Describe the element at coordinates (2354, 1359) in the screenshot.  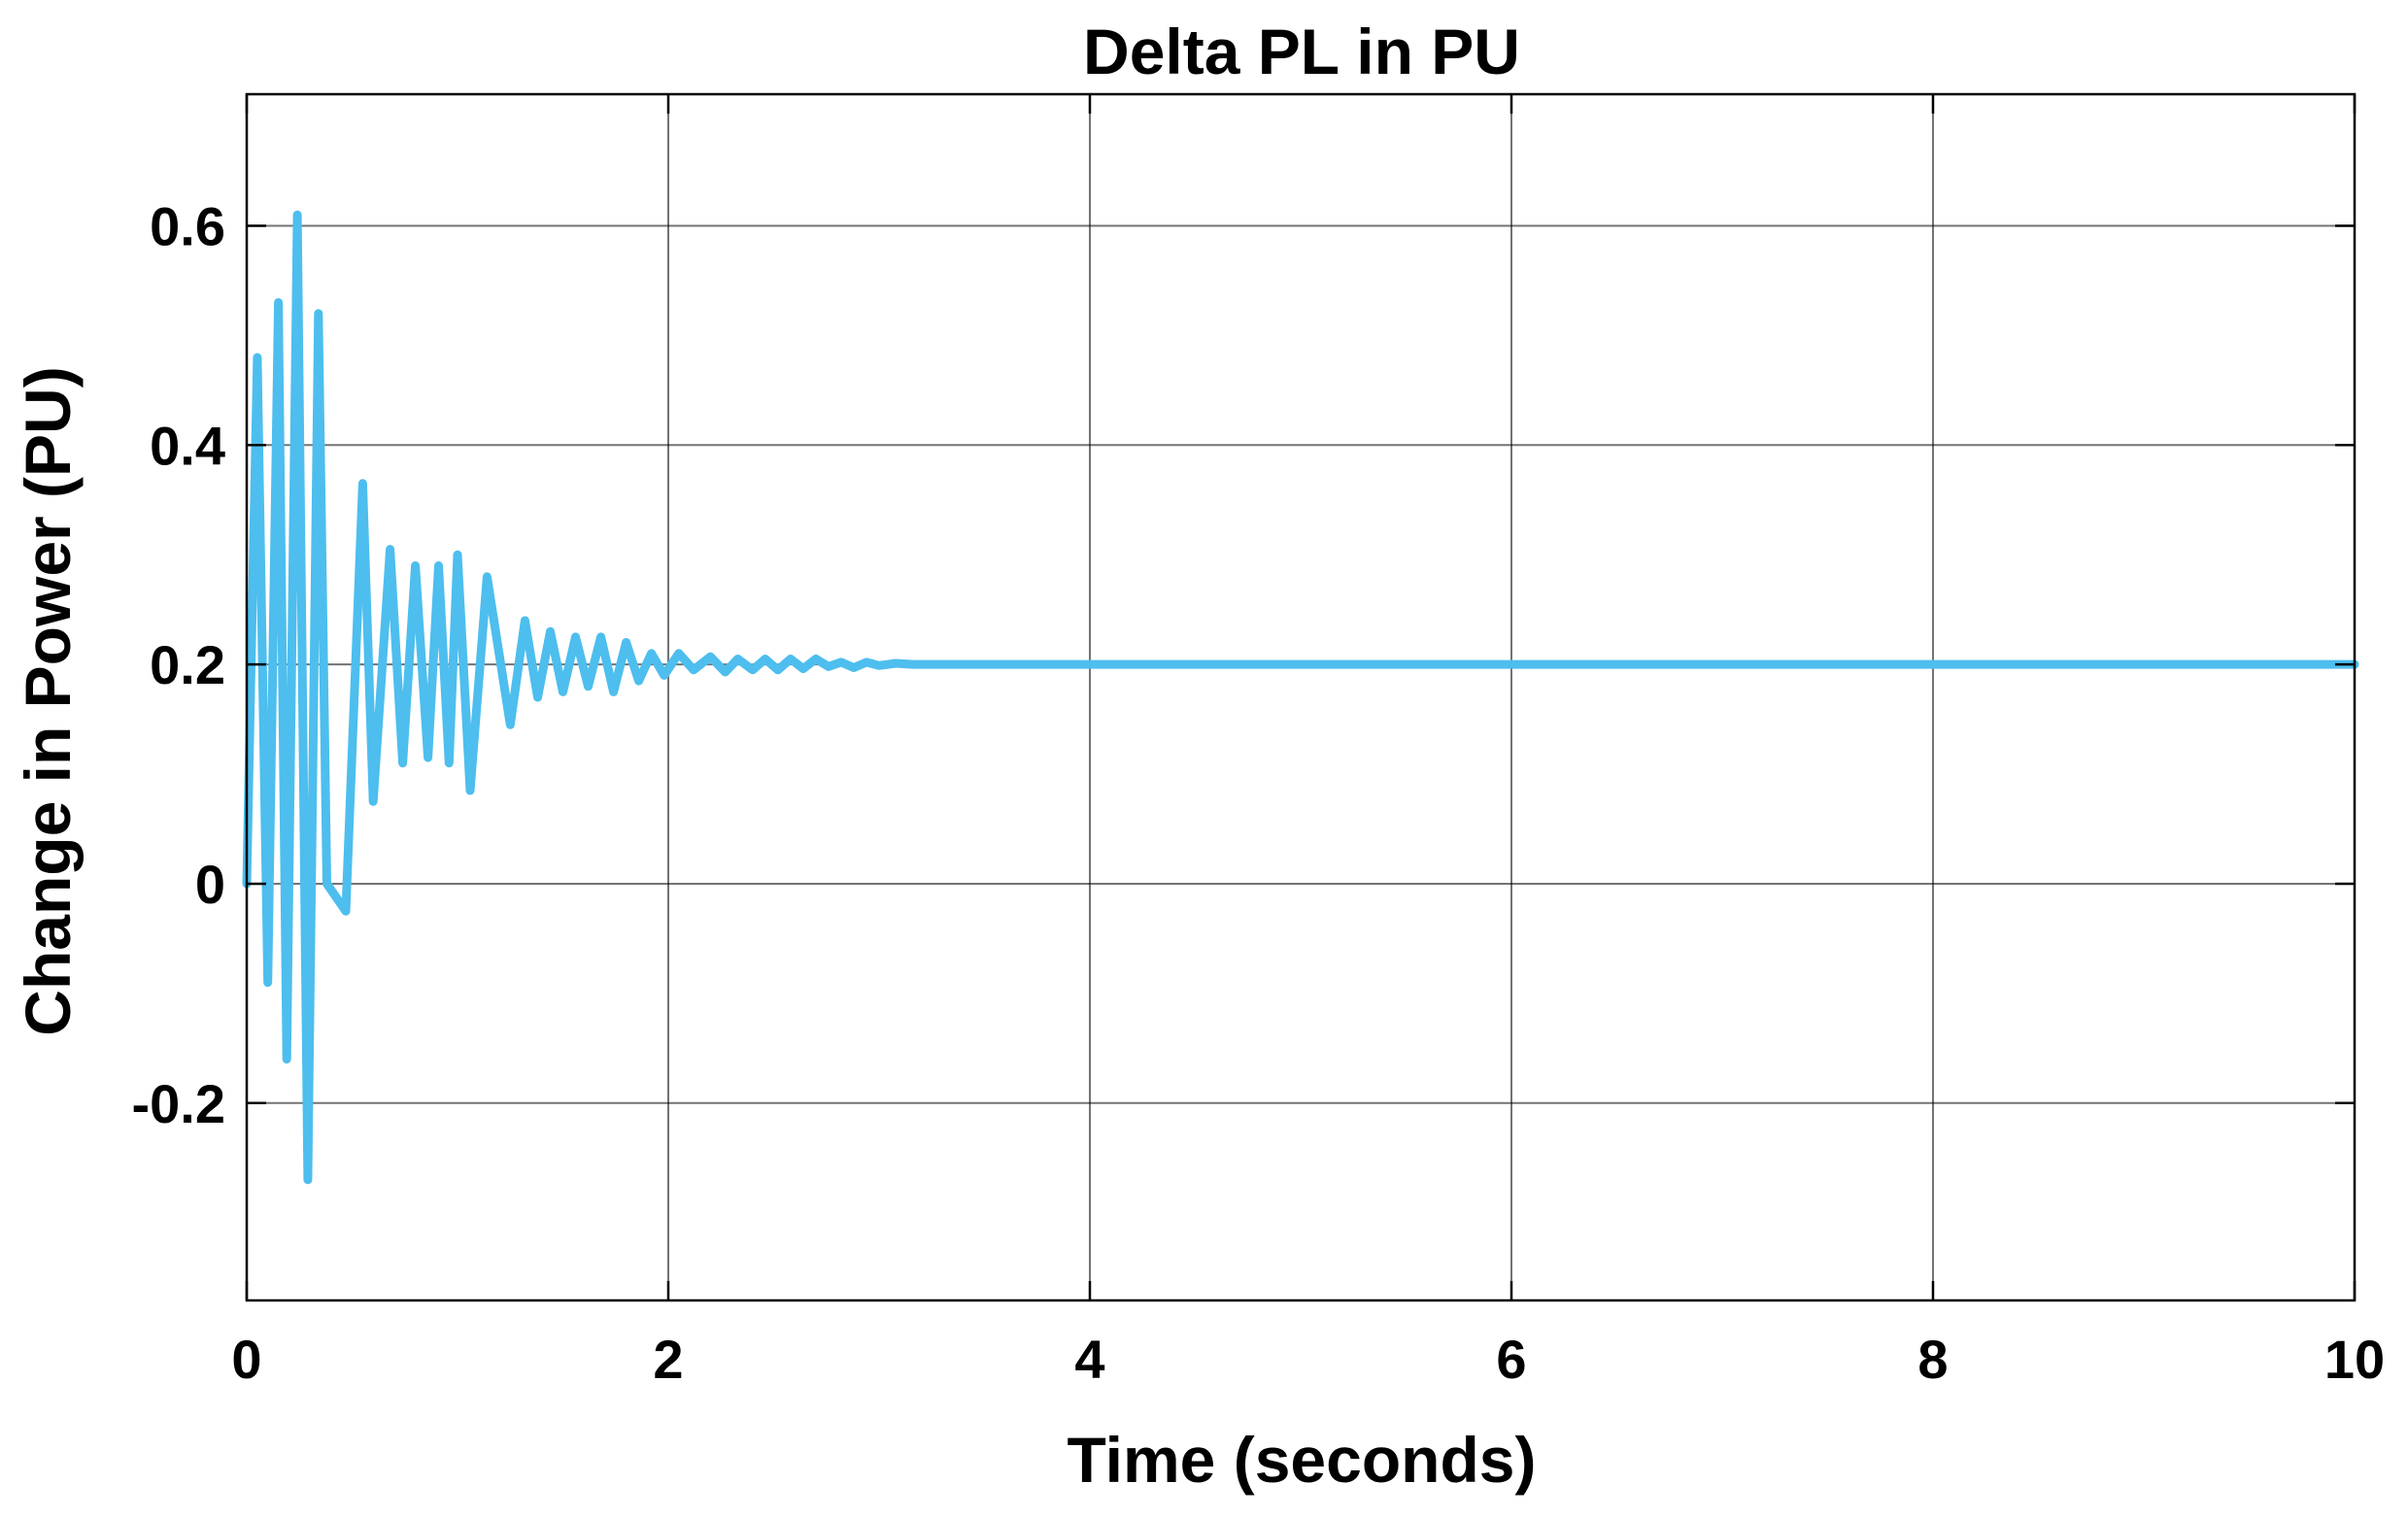
I see `x-tick-label: 10` at that location.